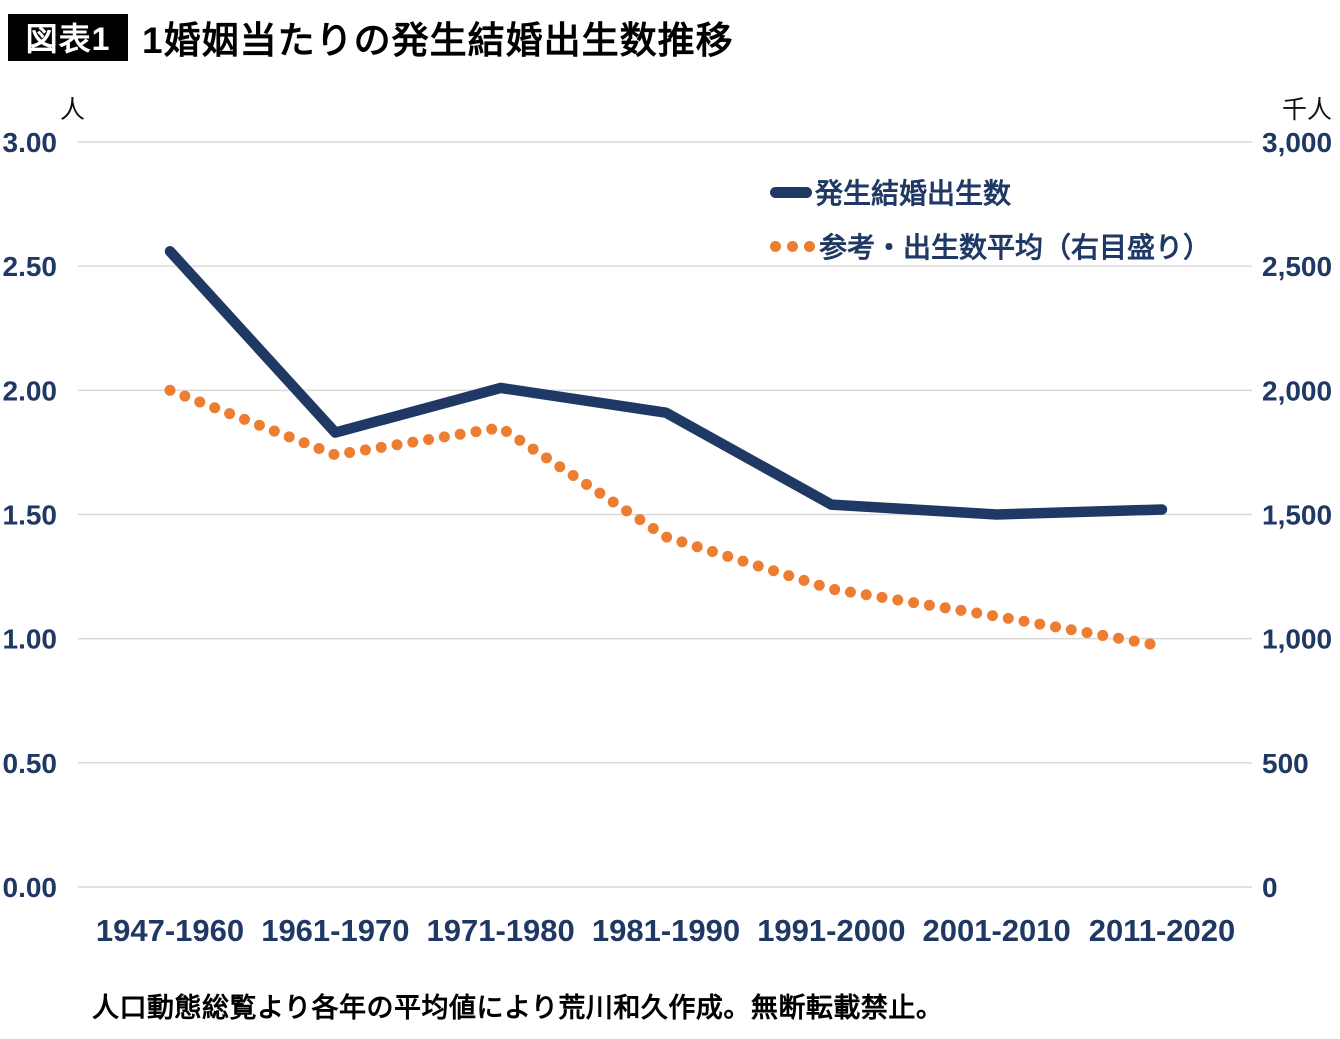 Image resolution: width=1340 pixels, height=1039 pixels. I want to click on right-axis-unit-label: 千人, so click(1307, 110).